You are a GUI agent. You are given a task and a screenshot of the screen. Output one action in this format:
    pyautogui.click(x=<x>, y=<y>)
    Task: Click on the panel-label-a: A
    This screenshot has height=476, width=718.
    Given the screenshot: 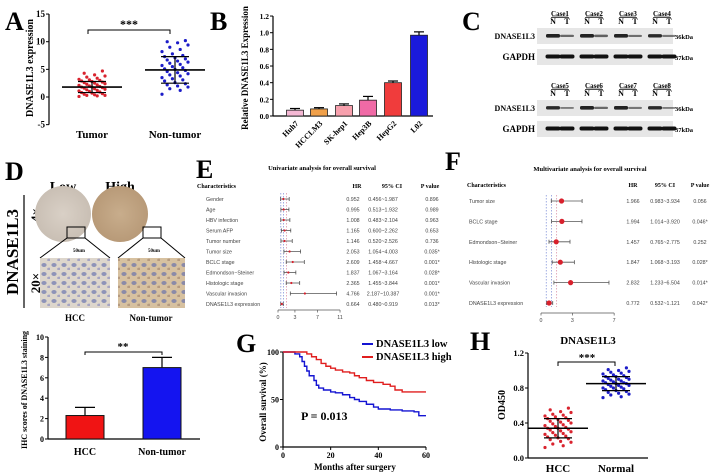 What is the action you would take?
    pyautogui.click(x=14, y=21)
    